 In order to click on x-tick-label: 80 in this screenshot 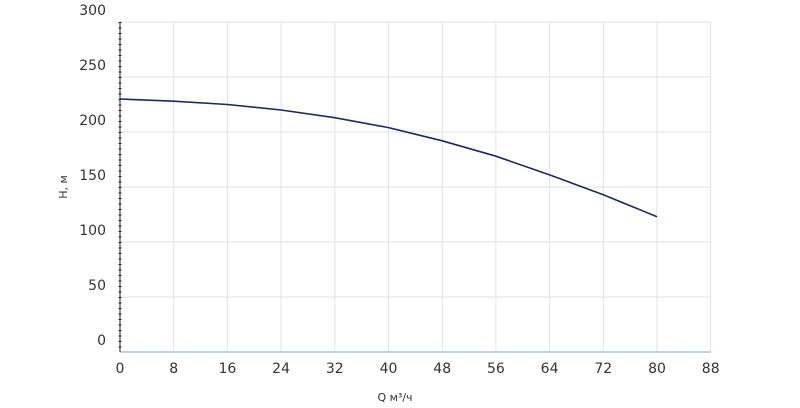, I will do `click(657, 369)`.